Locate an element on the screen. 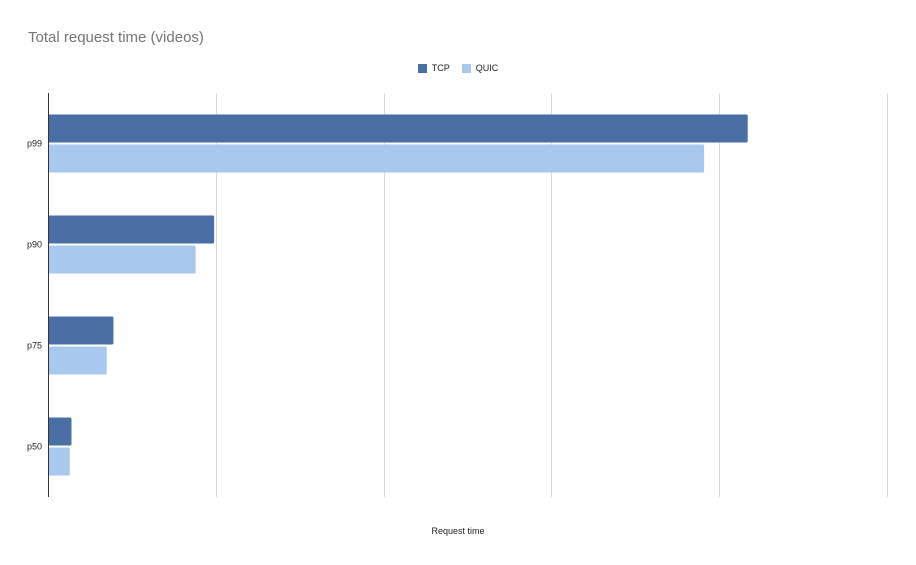  y-tick-label-p75: p75 is located at coordinates (34, 346).